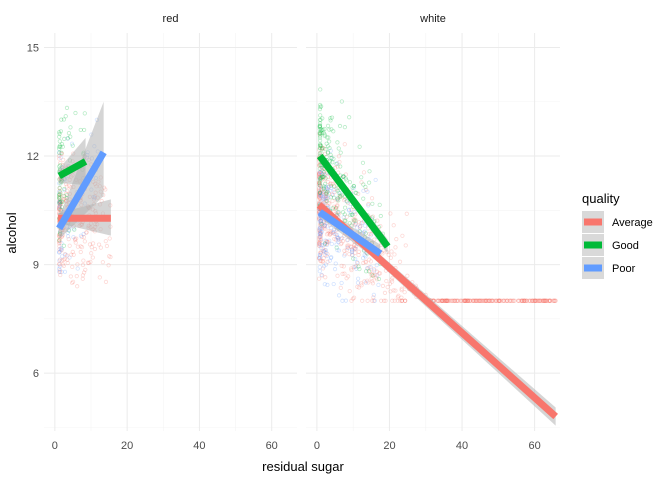 This screenshot has width=672, height=480. What do you see at coordinates (36, 374) in the screenshot?
I see `y-tick-label: 6` at bounding box center [36, 374].